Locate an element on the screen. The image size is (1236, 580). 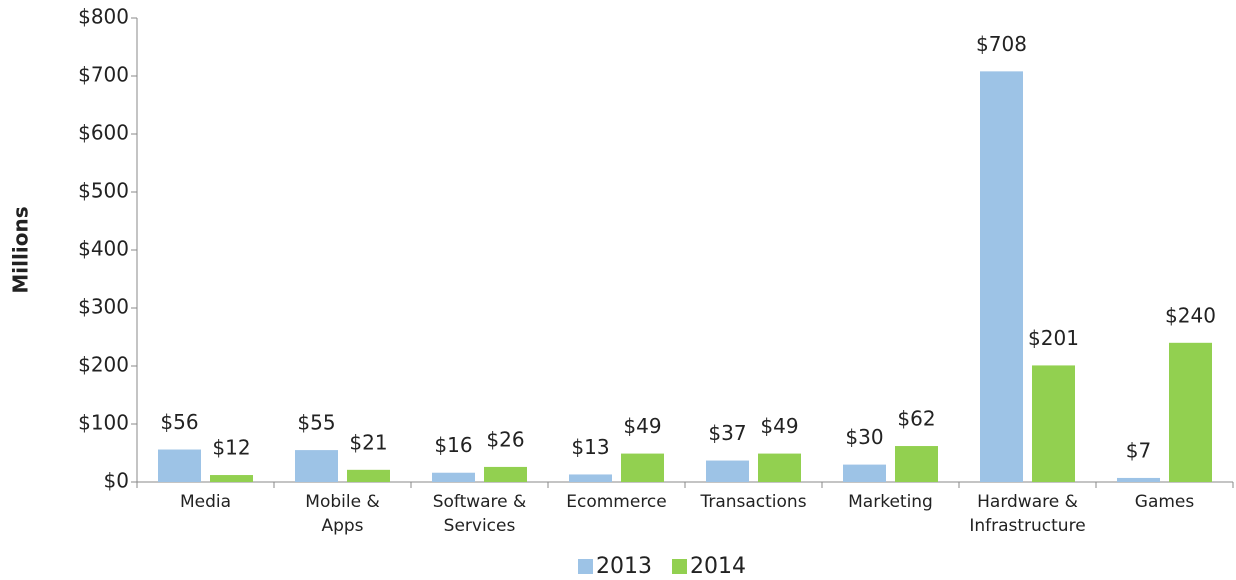
x-tick-label: Games is located at coordinates (1165, 502).